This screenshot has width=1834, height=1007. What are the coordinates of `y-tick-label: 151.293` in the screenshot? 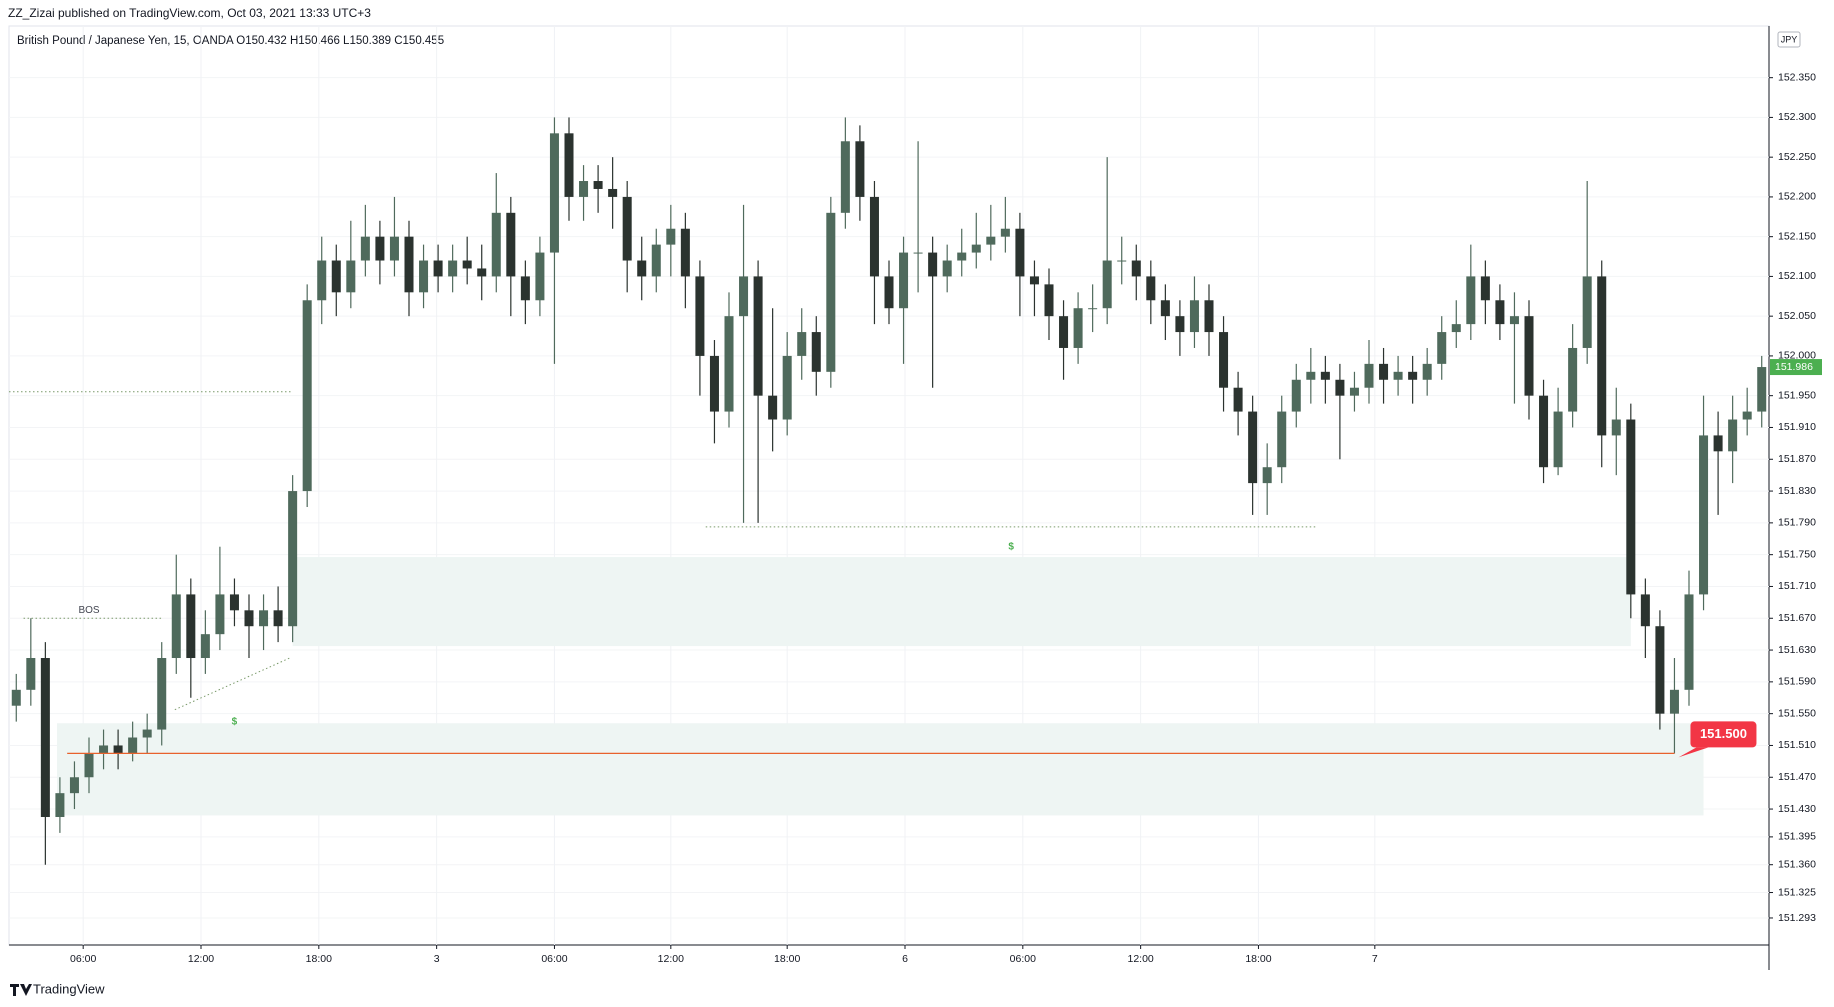 It's located at (1797, 918).